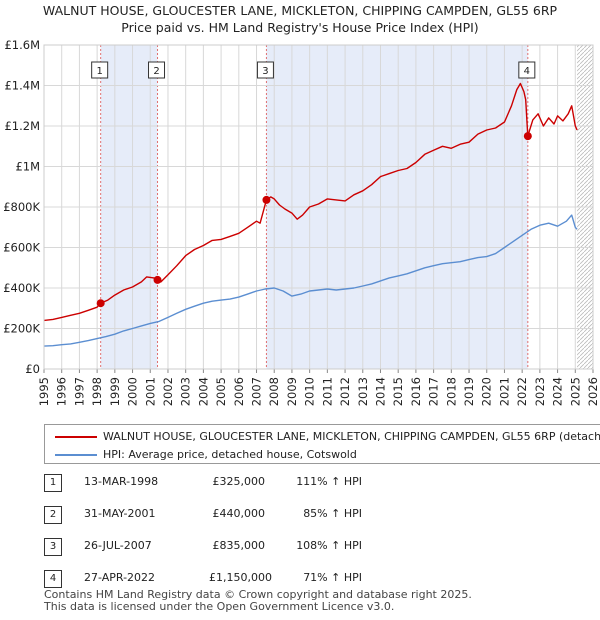 The width and height of the screenshot is (600, 620). Describe the element at coordinates (27, 167) in the screenshot. I see `y-tick-label: £1M` at that location.